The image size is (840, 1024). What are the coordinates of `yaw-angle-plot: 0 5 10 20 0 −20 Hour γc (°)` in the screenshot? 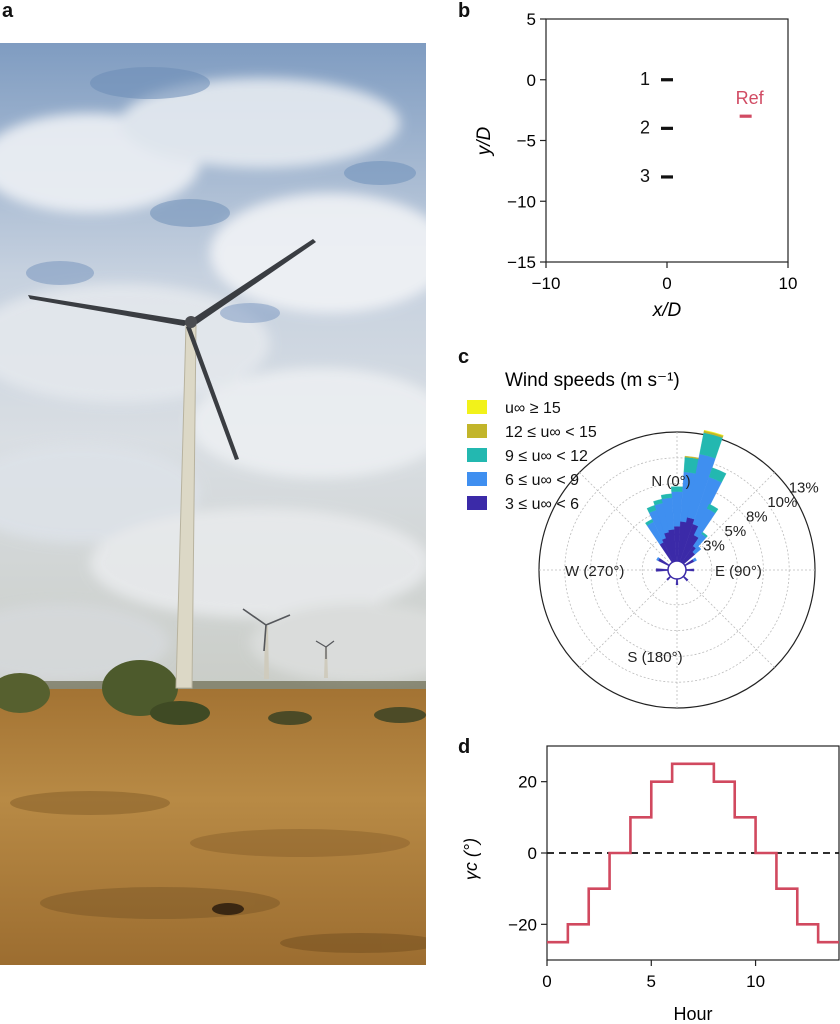 It's located at (650, 884).